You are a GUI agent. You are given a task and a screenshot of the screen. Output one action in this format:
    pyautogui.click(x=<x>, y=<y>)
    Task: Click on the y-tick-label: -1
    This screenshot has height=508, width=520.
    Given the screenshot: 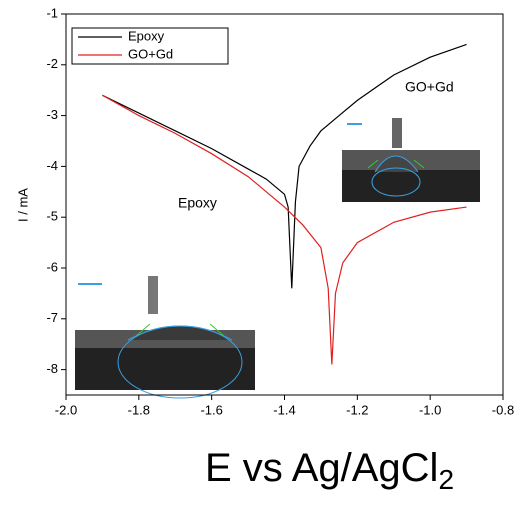 What is the action you would take?
    pyautogui.click(x=52, y=12)
    